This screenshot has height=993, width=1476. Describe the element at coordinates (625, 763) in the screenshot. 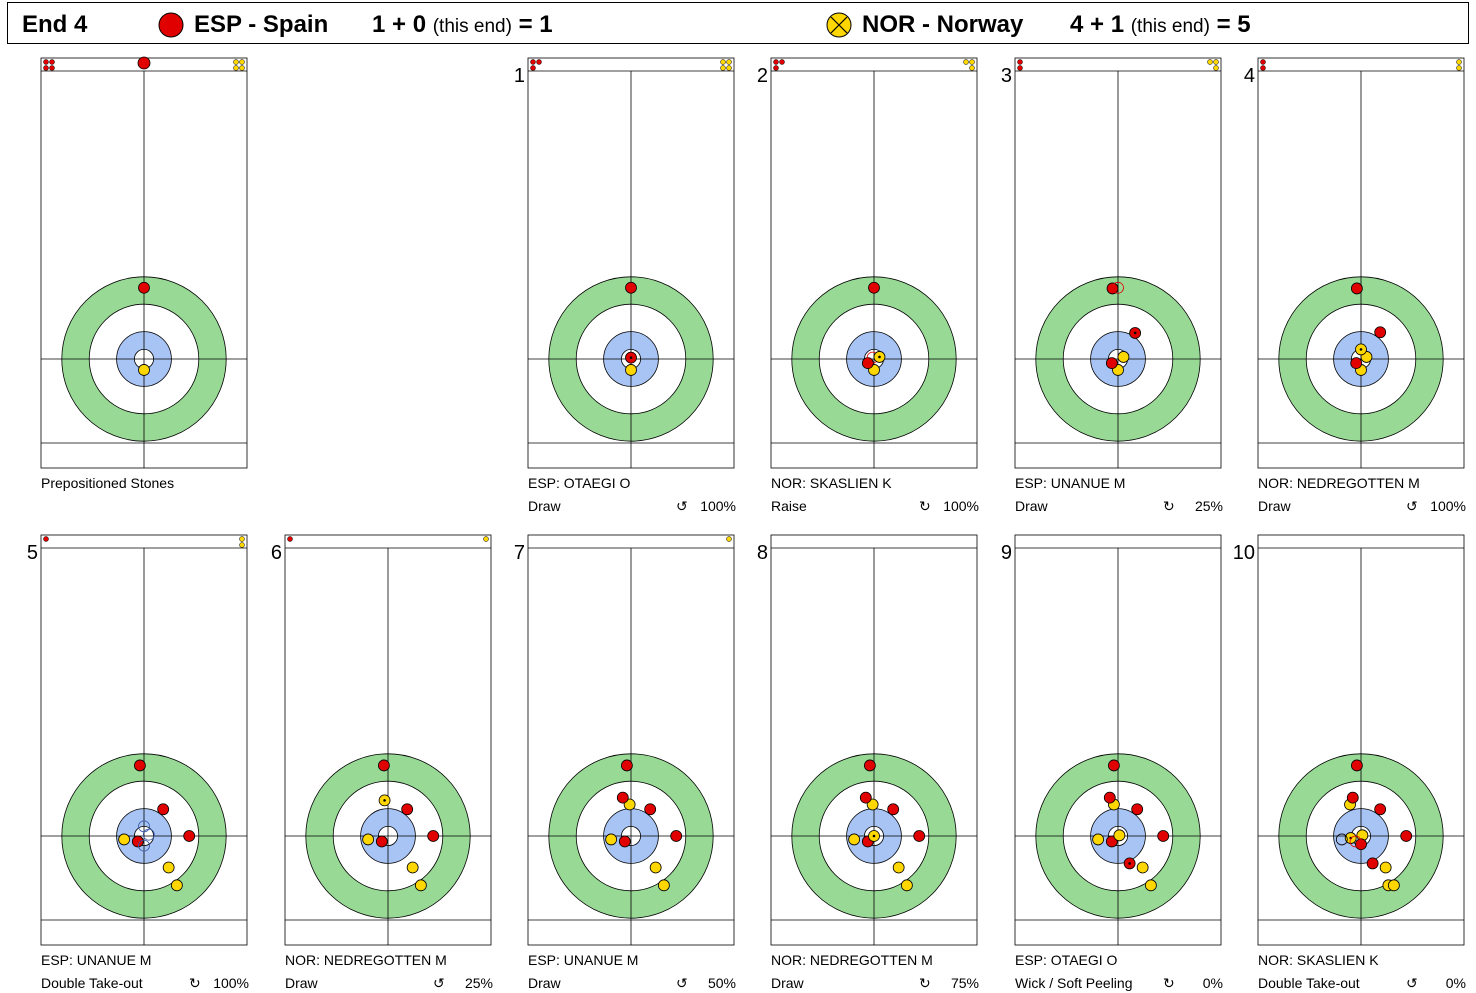

I see `sheet-7: 7 ESP: UNANUE M Draw ↺ 50%` at that location.